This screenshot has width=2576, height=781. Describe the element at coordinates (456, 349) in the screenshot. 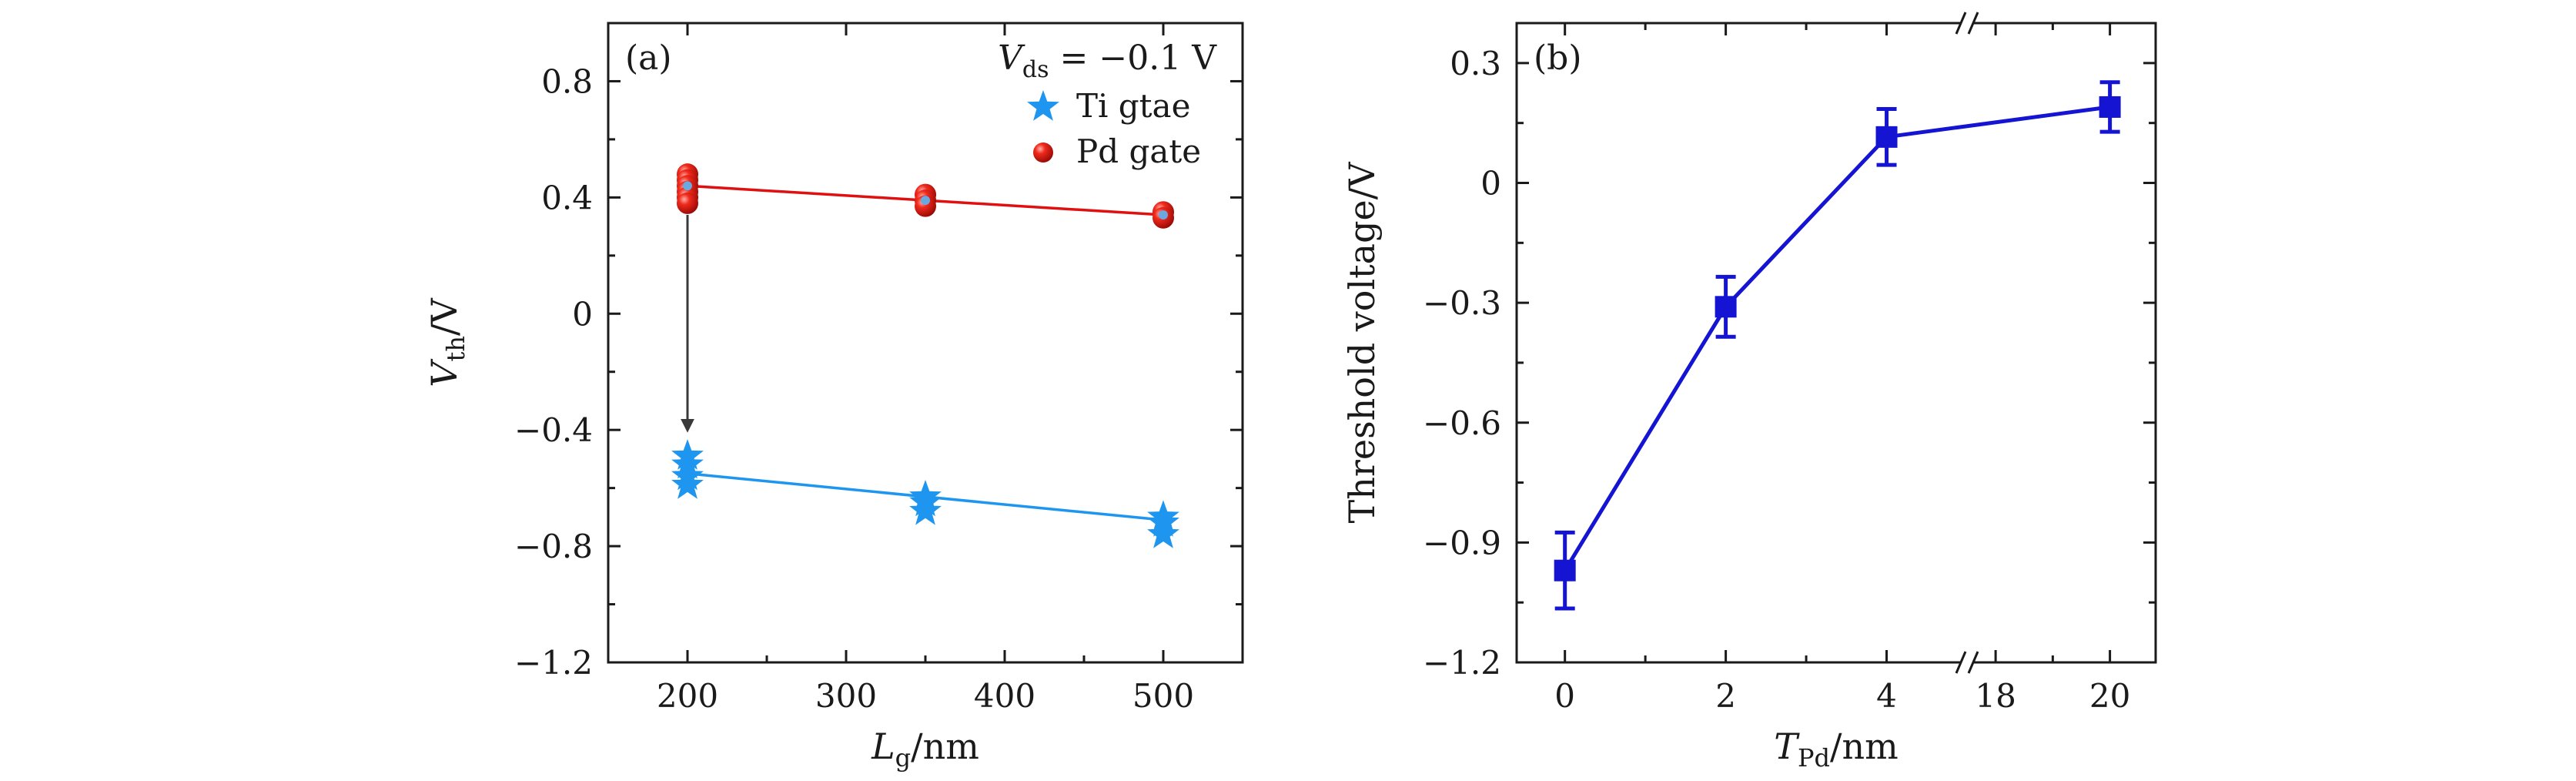

I see `panel-a-ylabel-sub: th` at that location.